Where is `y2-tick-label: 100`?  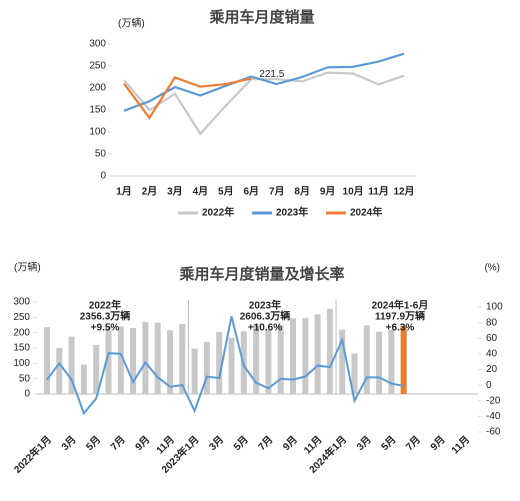 y2-tick-label: 100 is located at coordinates (494, 307).